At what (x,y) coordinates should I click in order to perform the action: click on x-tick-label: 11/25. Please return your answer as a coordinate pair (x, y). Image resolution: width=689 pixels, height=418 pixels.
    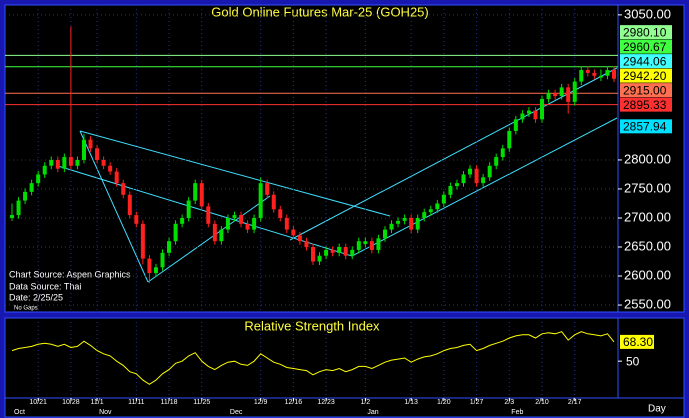
    Looking at the image, I should click on (201, 402).